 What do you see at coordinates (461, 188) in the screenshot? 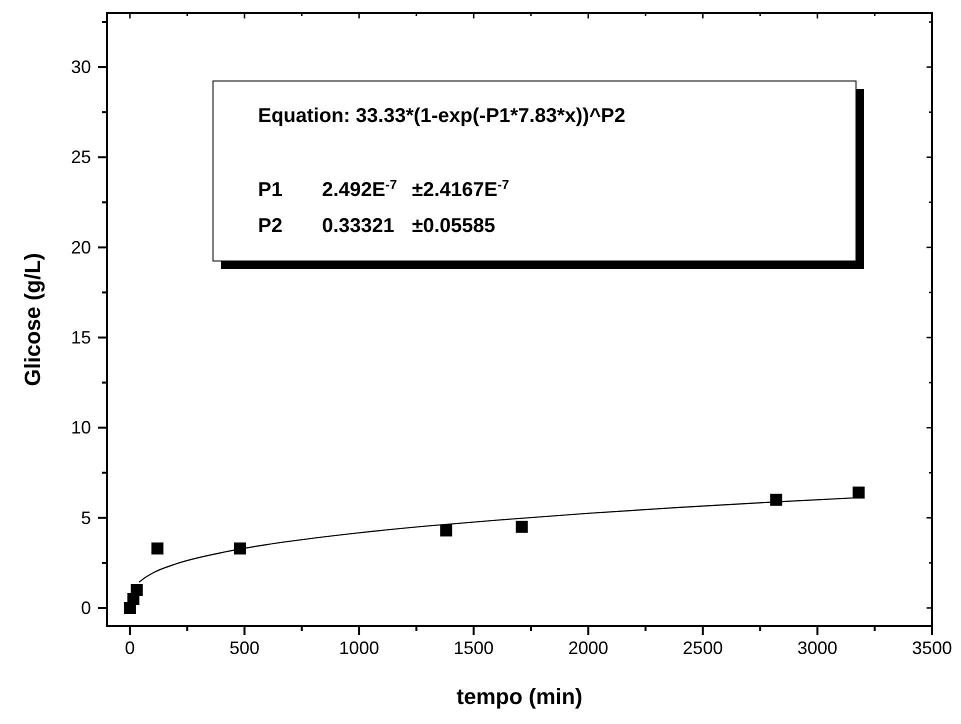
I see `annotation: ±2.4167E$^{-7}$` at bounding box center [461, 188].